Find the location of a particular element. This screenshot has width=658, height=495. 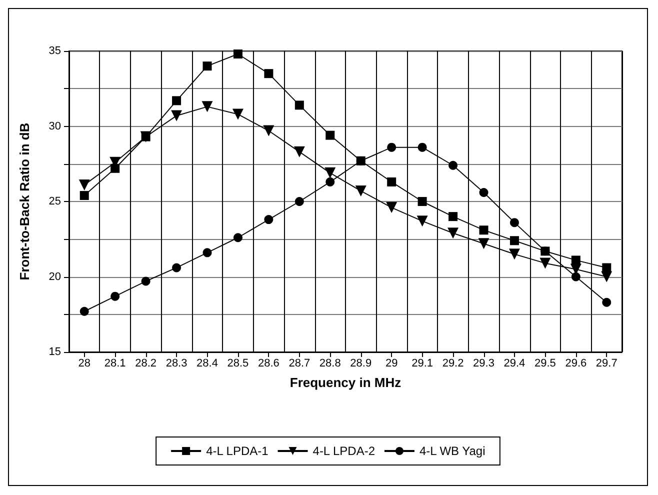

x-tick-label: 29.5 is located at coordinates (545, 364).